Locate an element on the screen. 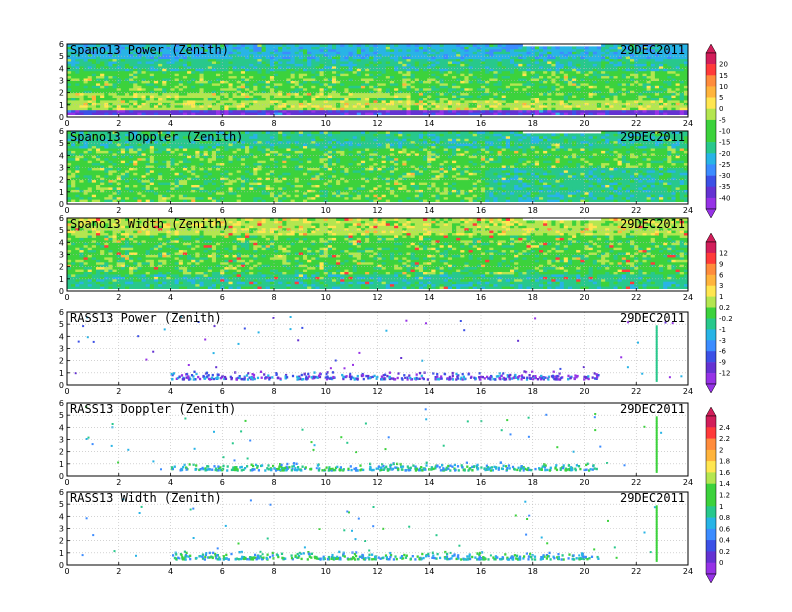 The height and width of the screenshot is (612, 792). panel-1-data is located at coordinates (378, 79).